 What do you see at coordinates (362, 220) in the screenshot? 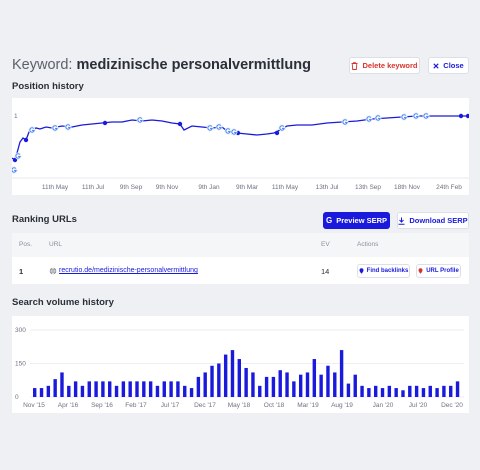
I see `preview-serp-label: Preview SERP` at bounding box center [362, 220].